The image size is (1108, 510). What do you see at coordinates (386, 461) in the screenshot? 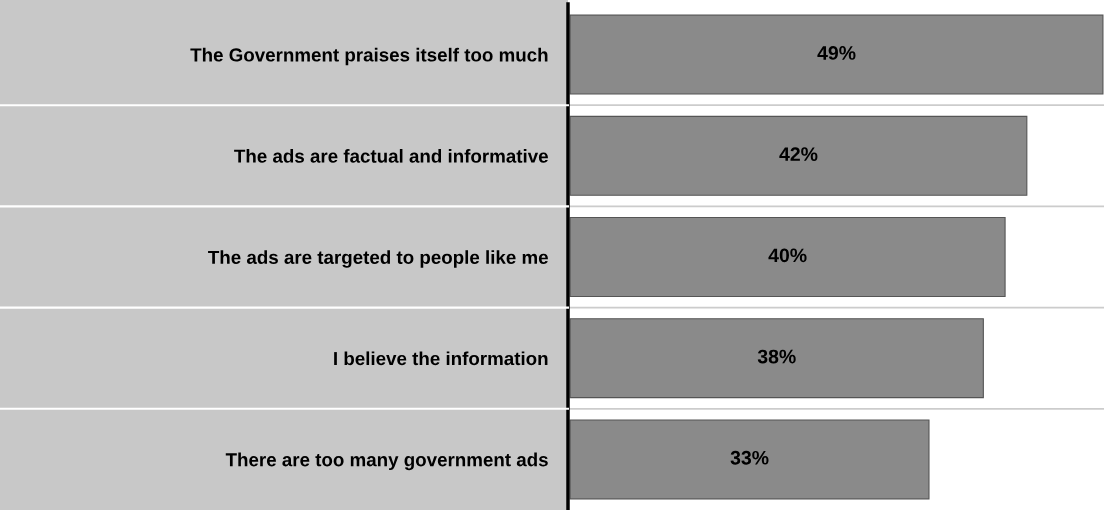
I see `y-tick-label: There are too many government ads` at bounding box center [386, 461].